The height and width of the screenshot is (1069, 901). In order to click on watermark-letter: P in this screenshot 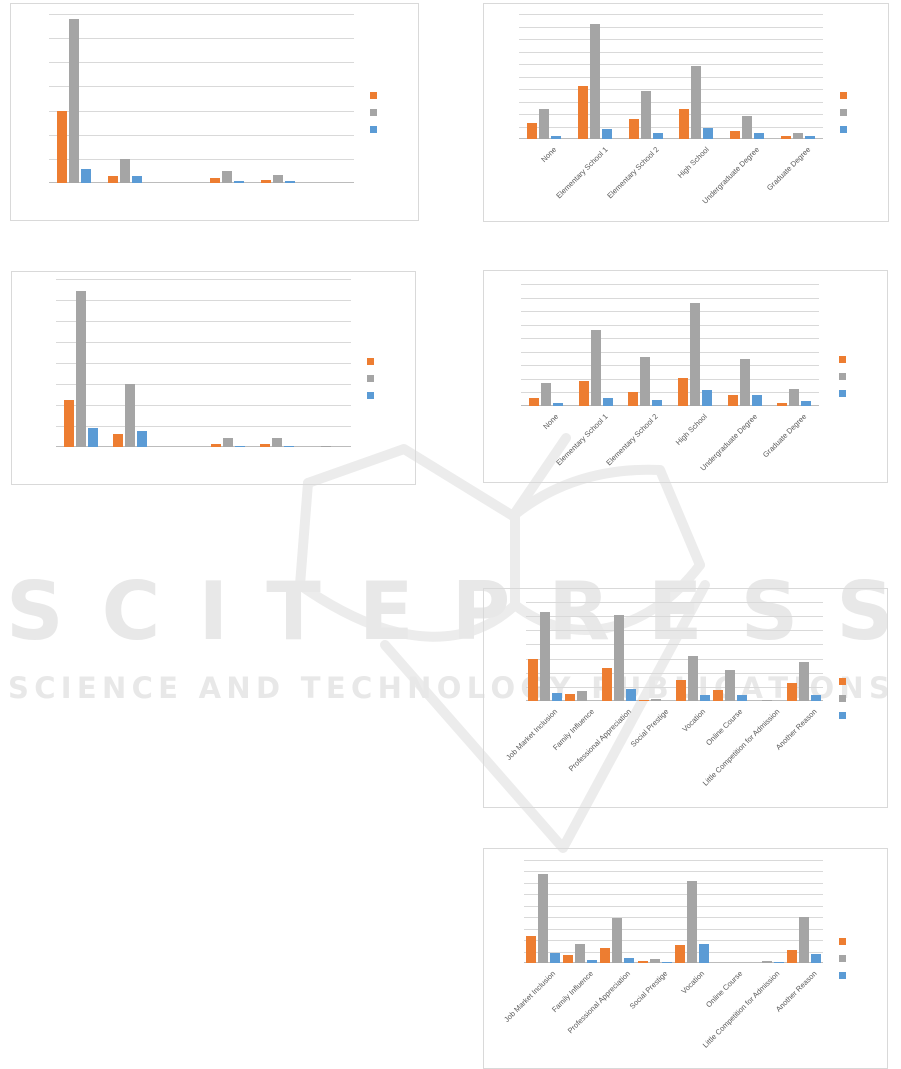, I will do `click(481, 611)`.